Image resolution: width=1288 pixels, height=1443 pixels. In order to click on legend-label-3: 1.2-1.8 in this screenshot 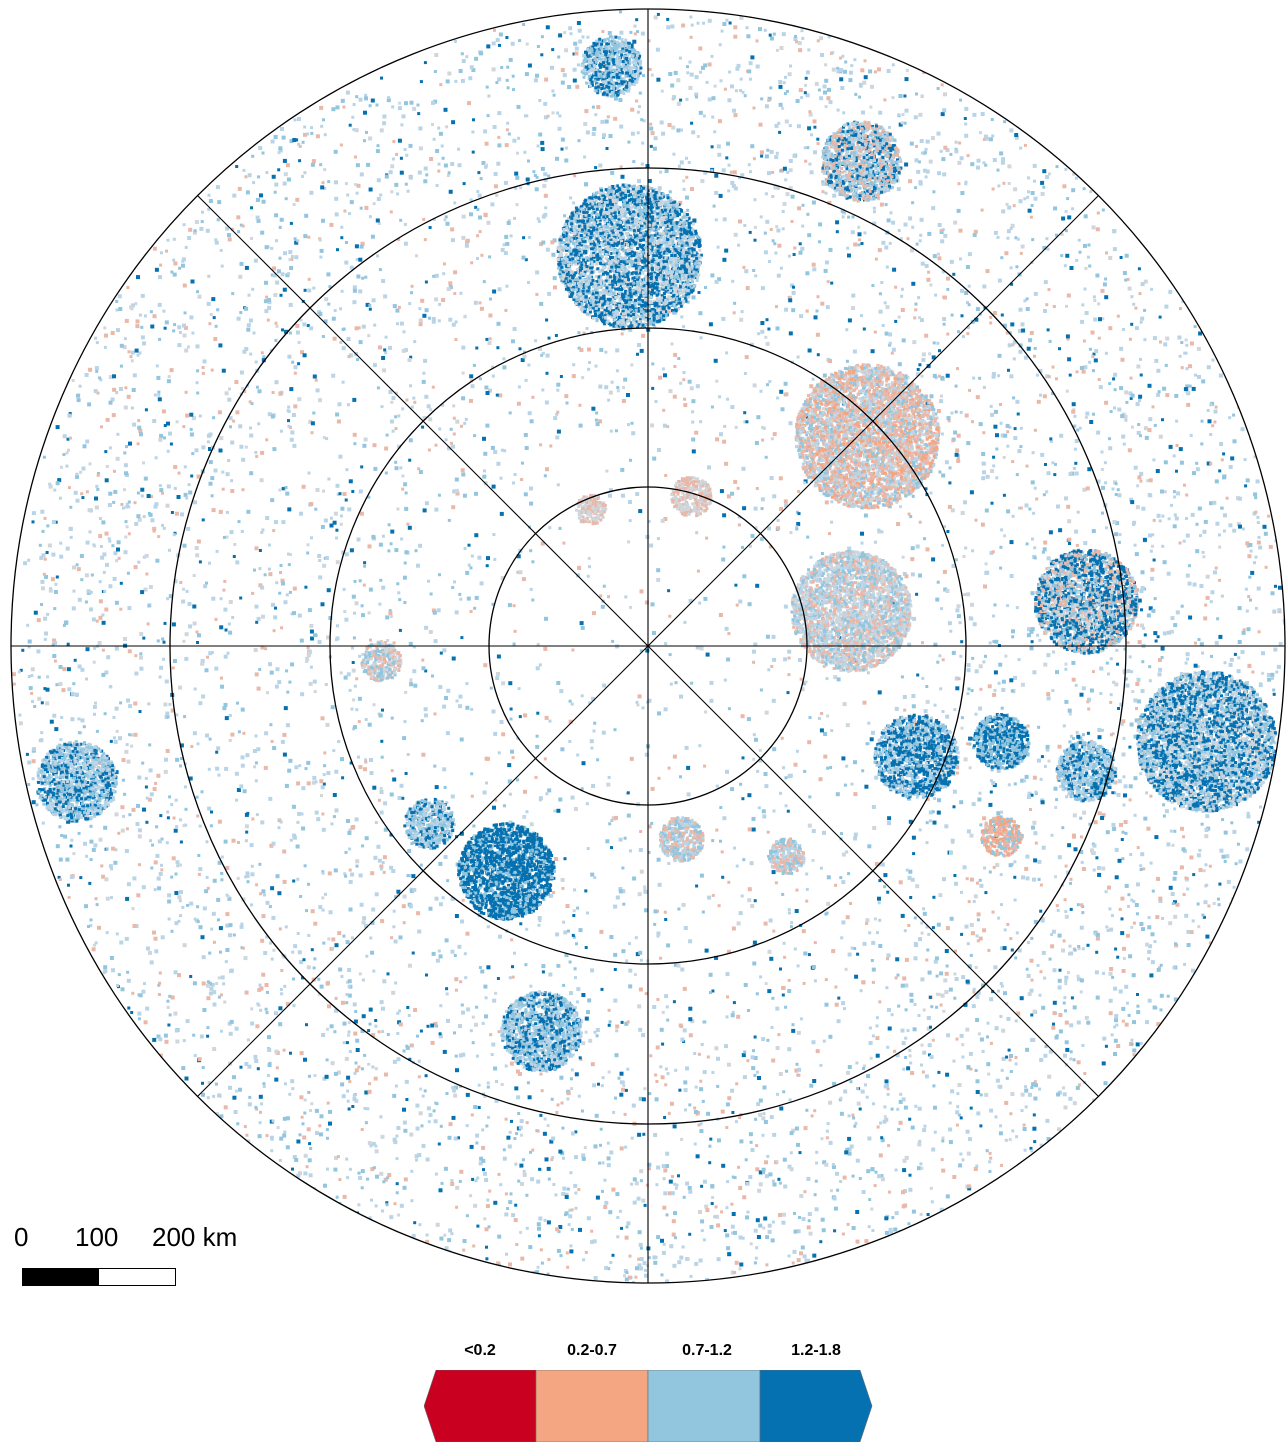, I will do `click(816, 1351)`.